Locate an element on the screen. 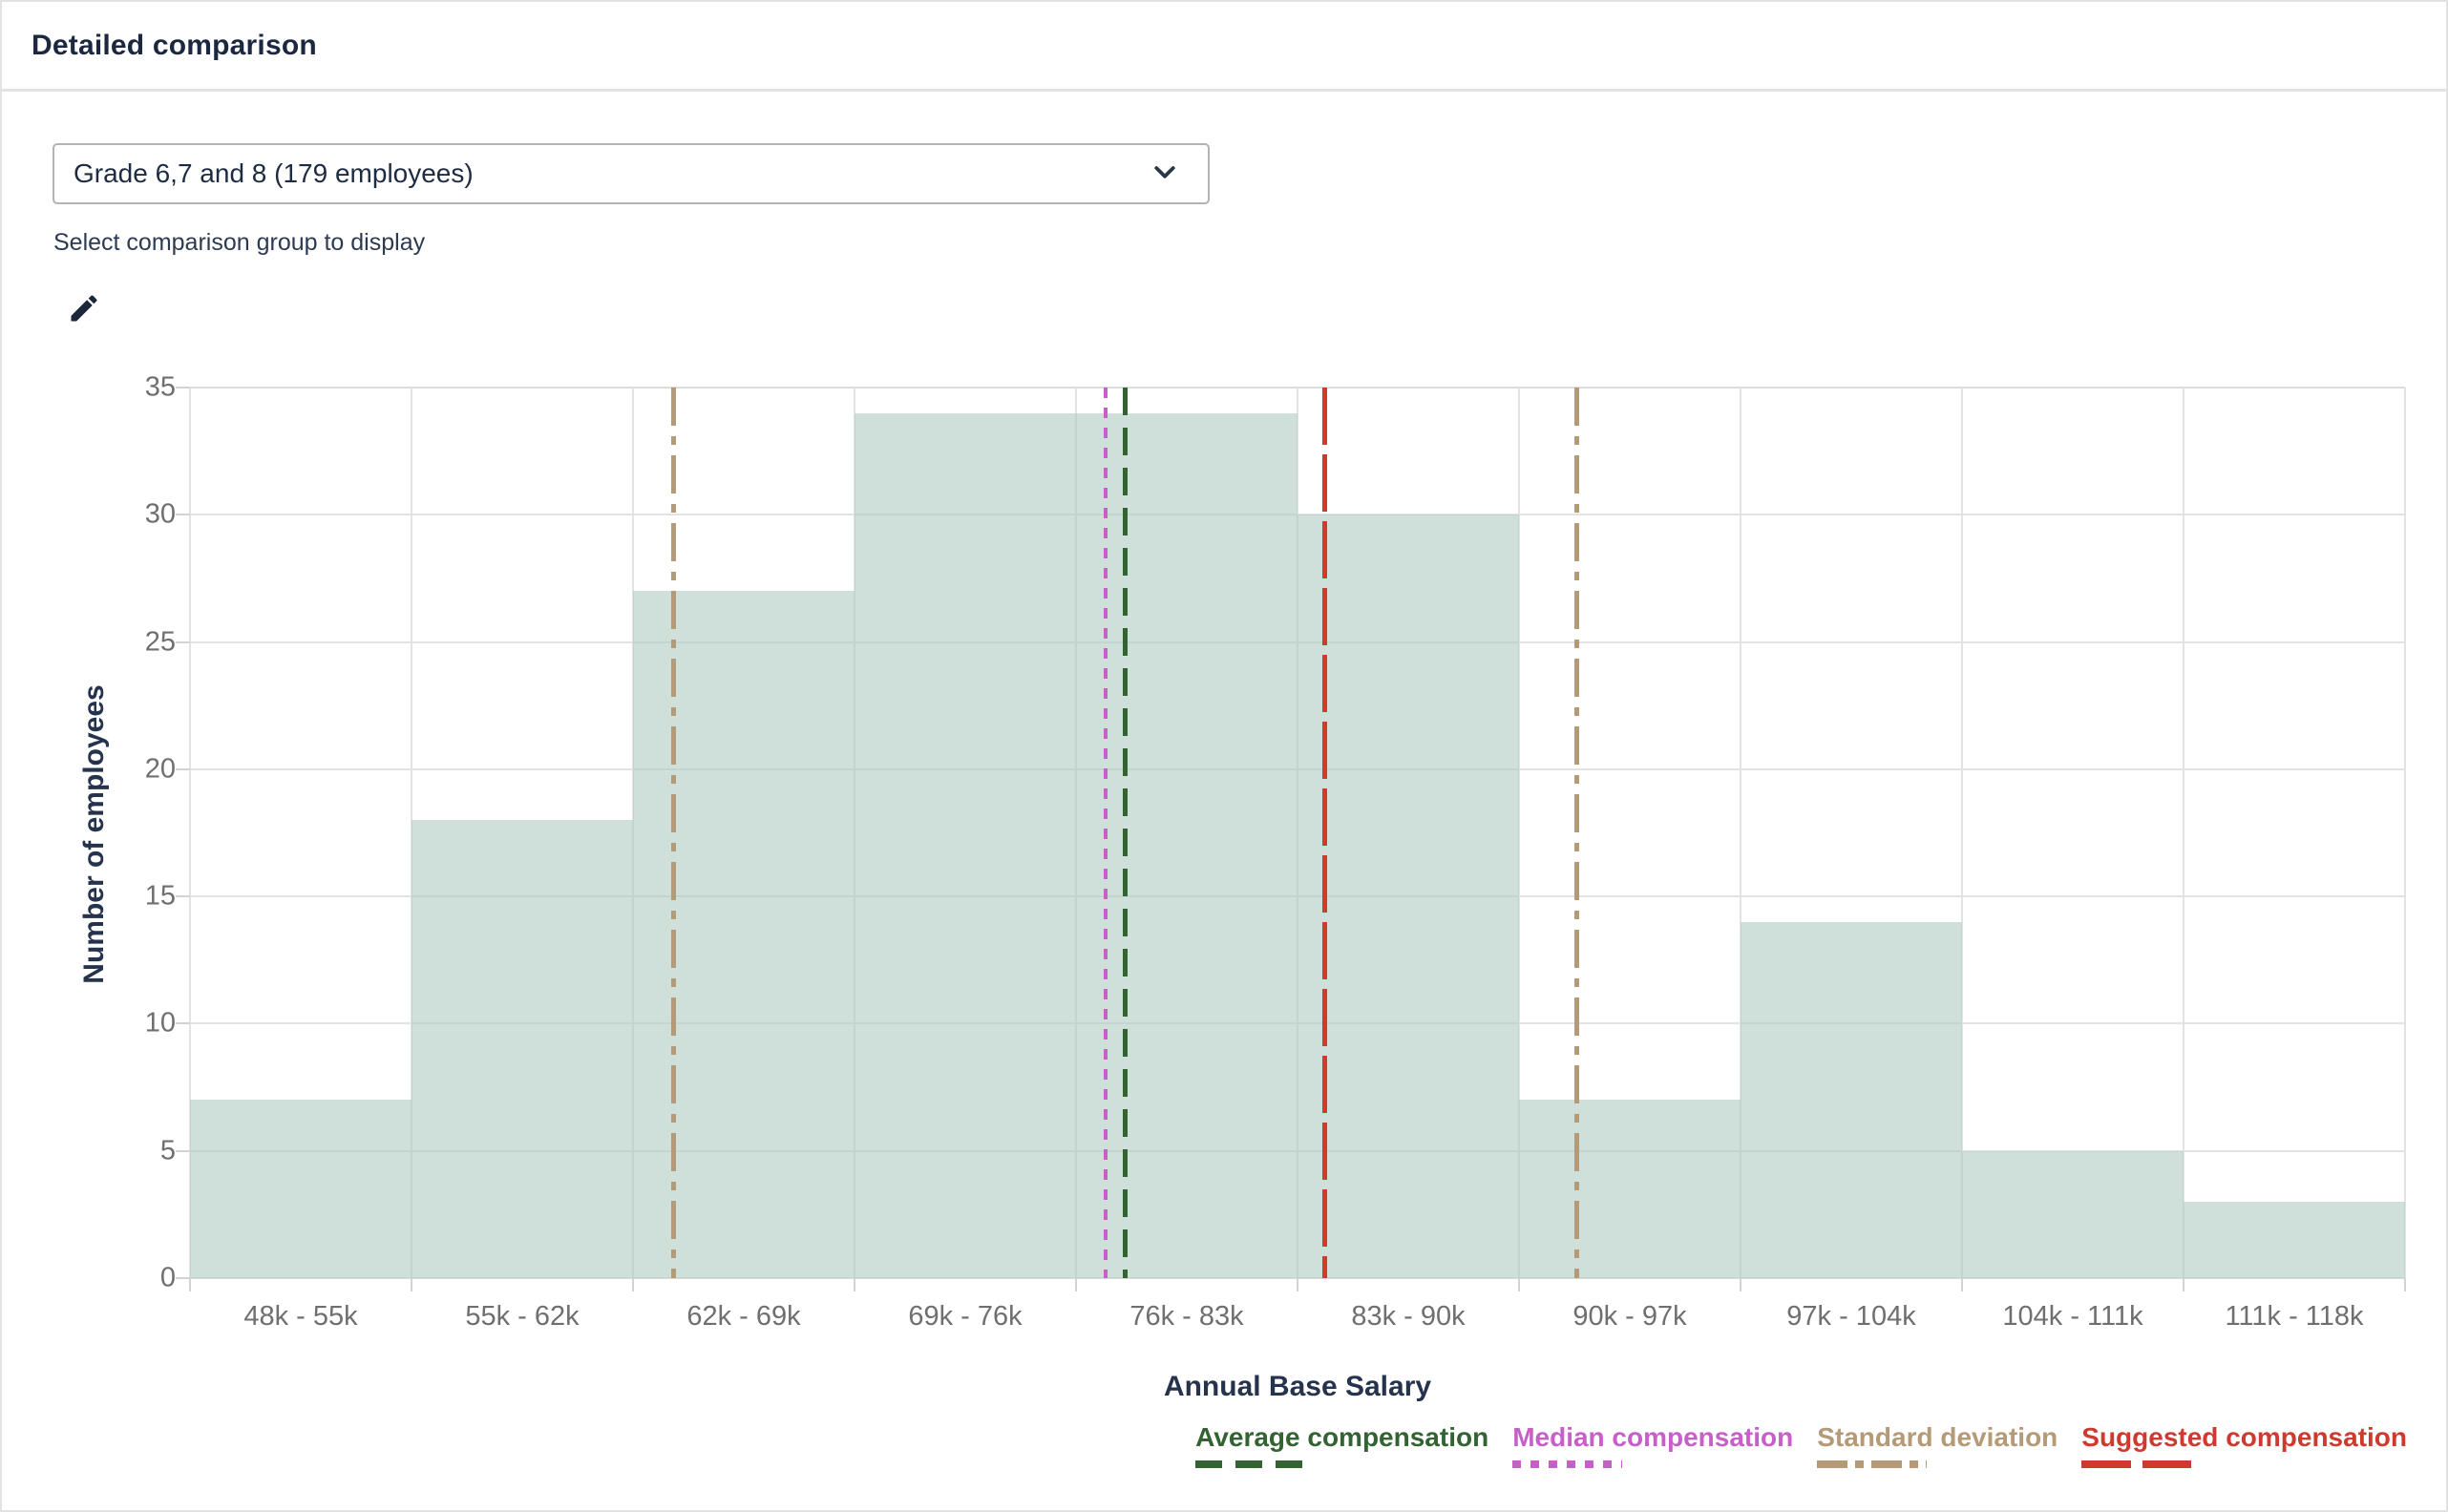  x-tick-label: 48k - 55k is located at coordinates (300, 1316).